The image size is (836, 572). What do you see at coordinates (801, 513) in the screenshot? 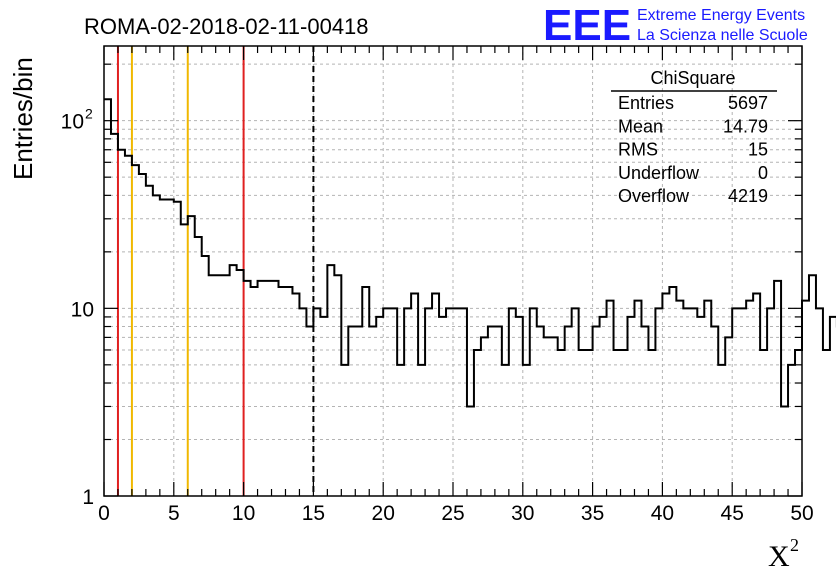
I see `x-tick-label: 50` at bounding box center [801, 513].